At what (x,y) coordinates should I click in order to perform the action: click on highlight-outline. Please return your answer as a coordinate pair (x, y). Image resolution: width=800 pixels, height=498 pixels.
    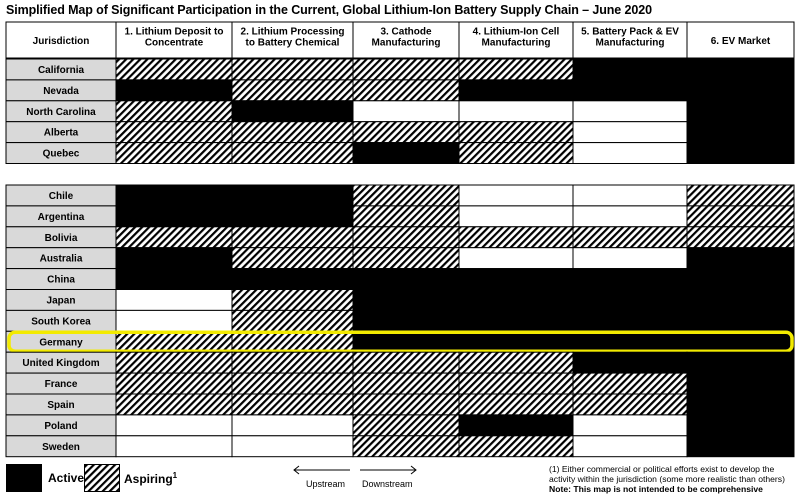
    Looking at the image, I should click on (400, 341).